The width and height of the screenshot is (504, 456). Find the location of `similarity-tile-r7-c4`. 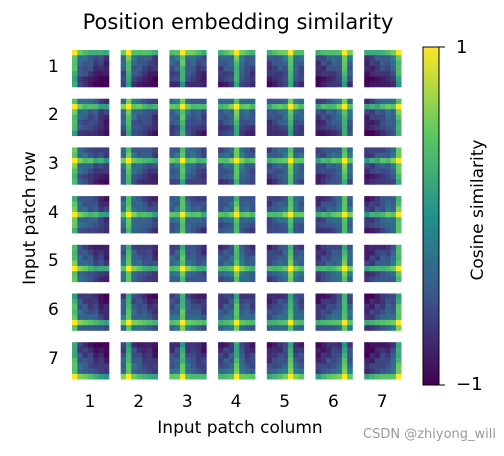

similarity-tile-r7-c4 is located at coordinates (237, 361).